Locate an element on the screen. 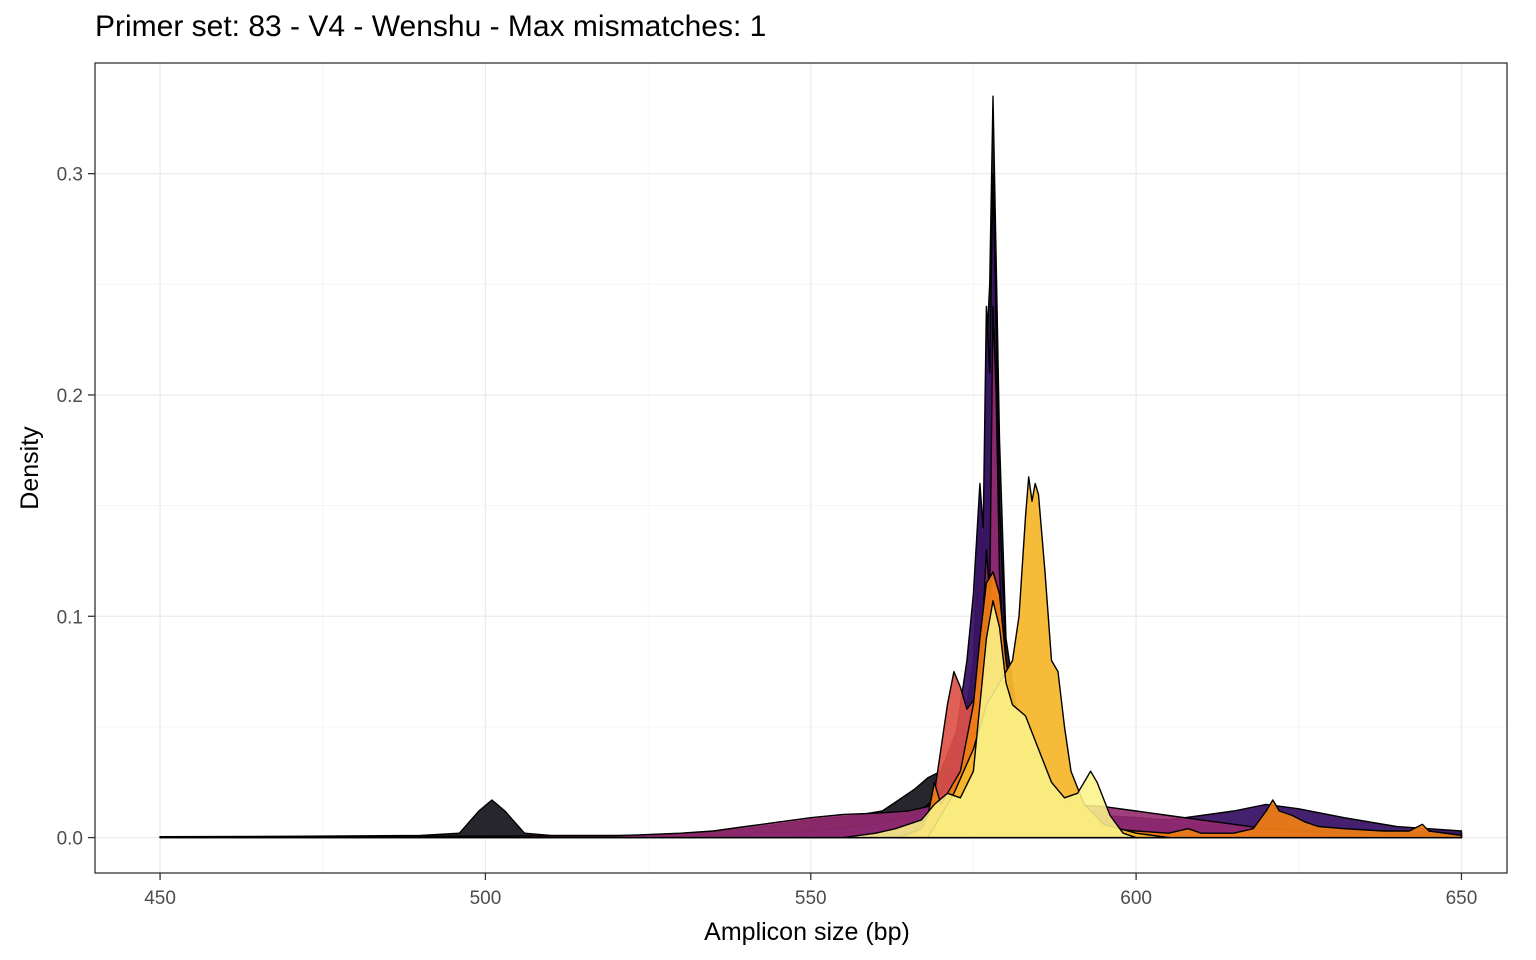 This screenshot has width=1536, height=960. y-tick-label: 0.0 is located at coordinates (70, 839).